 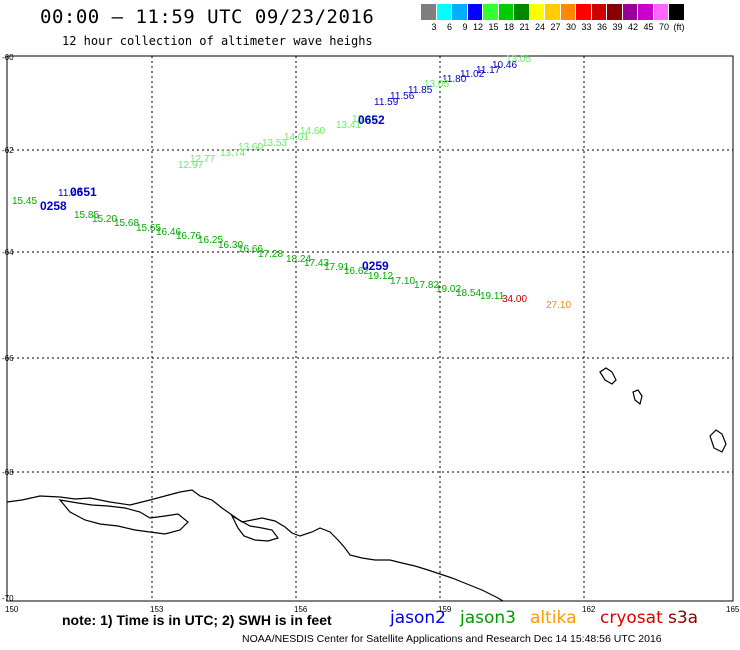 I want to click on satellite-legend-jason3: jason3, so click(x=488, y=618).